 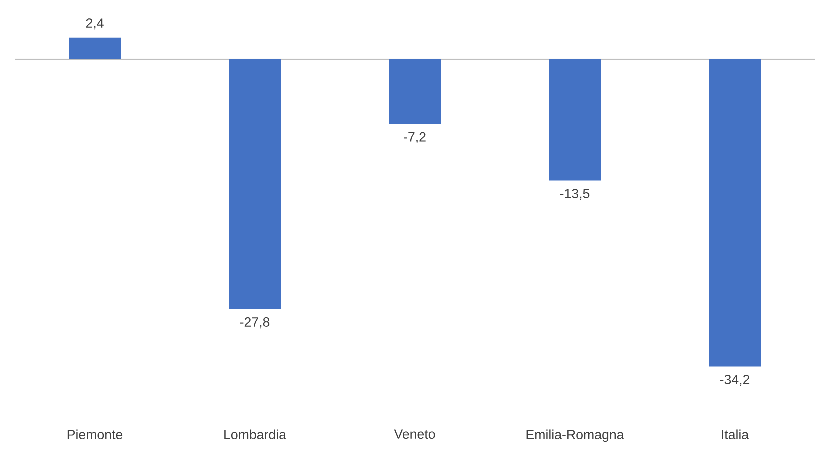 What do you see at coordinates (415, 138) in the screenshot?
I see `data-label: -7,2` at bounding box center [415, 138].